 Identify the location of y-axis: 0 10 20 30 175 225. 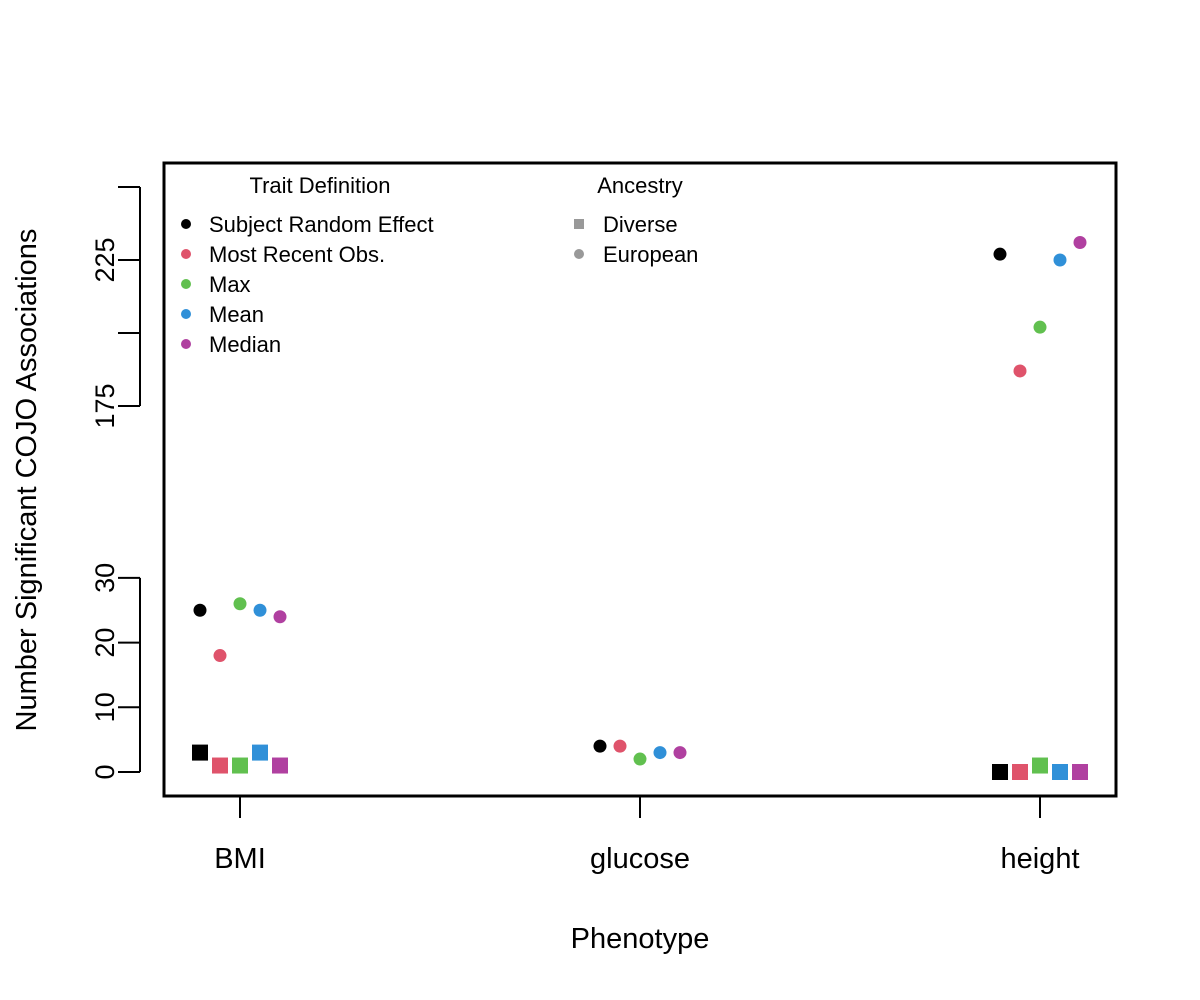
(115, 483).